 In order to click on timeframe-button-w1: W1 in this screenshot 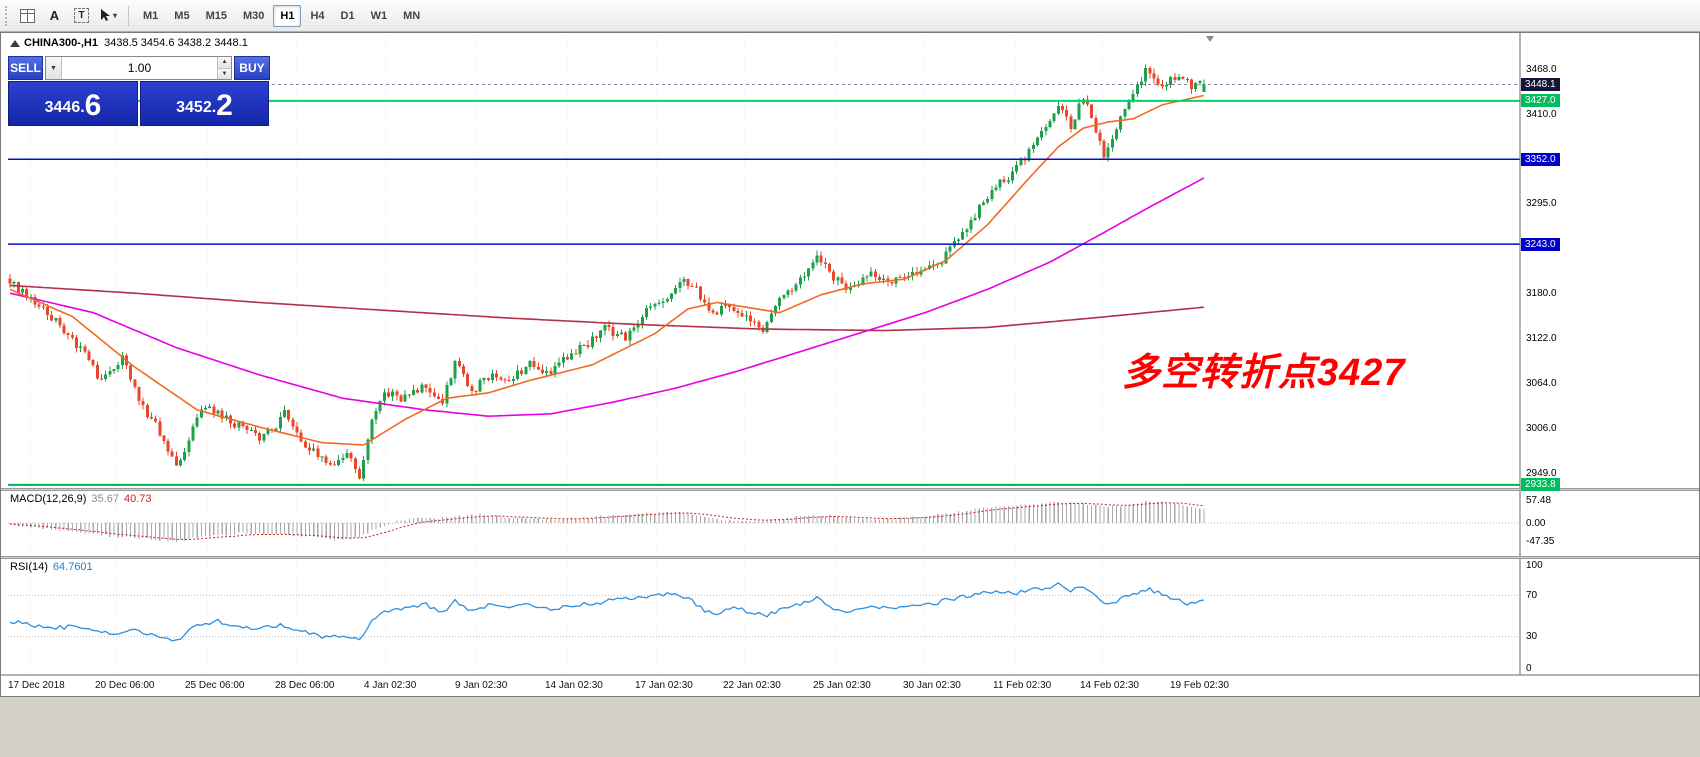, I will do `click(379, 15)`.